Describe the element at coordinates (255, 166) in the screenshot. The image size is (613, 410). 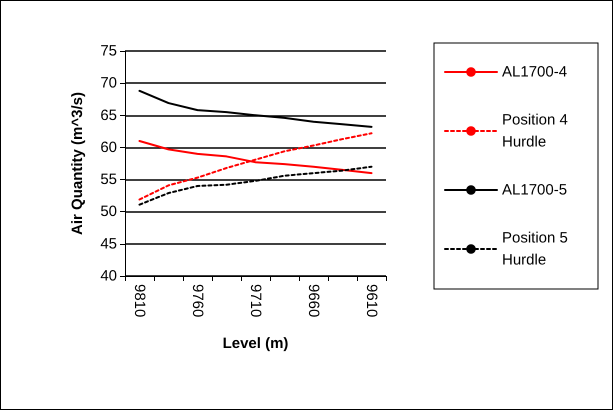
I see `line-series` at that location.